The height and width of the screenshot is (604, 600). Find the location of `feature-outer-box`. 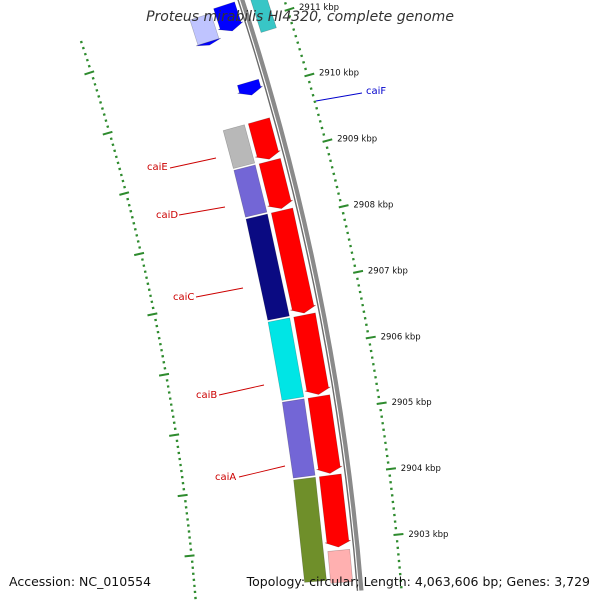

feature-outer-box is located at coordinates (239, 147).